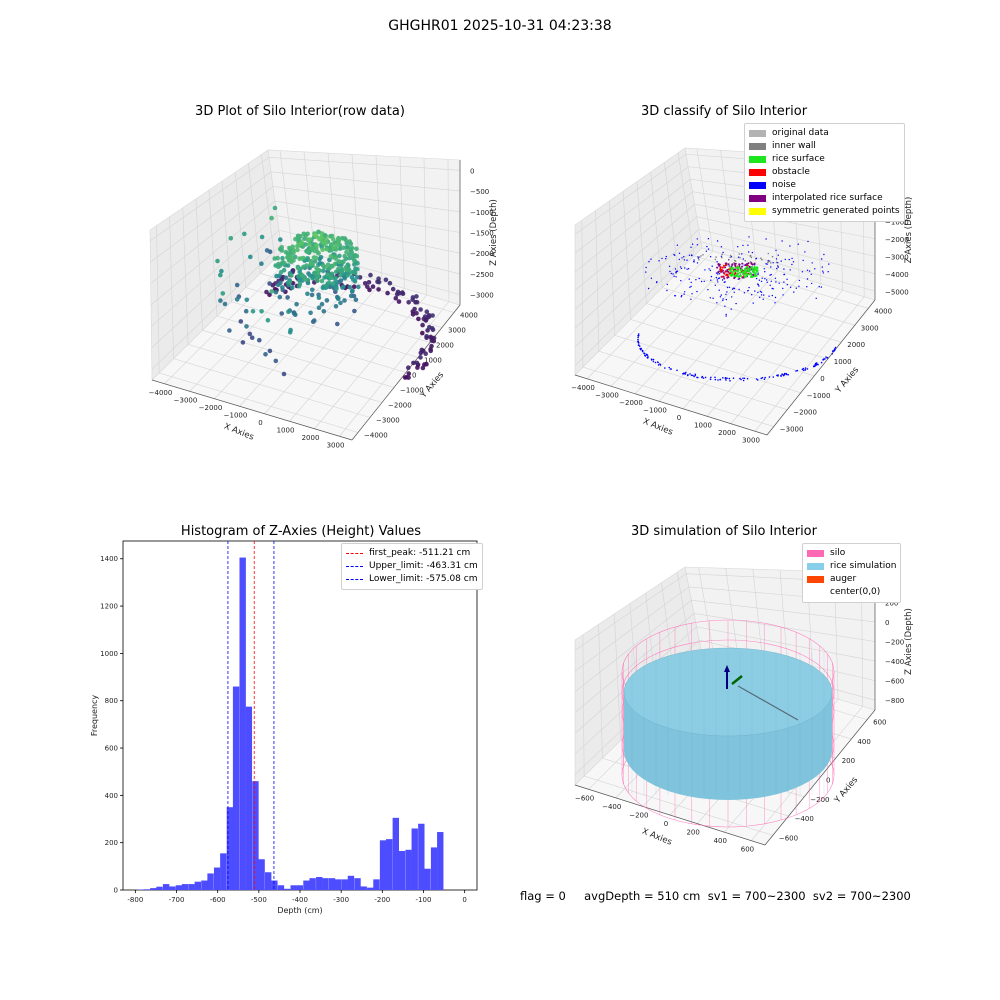 This screenshot has width=1000, height=1000. I want to click on classify-z-tick: −3000, so click(897, 257).